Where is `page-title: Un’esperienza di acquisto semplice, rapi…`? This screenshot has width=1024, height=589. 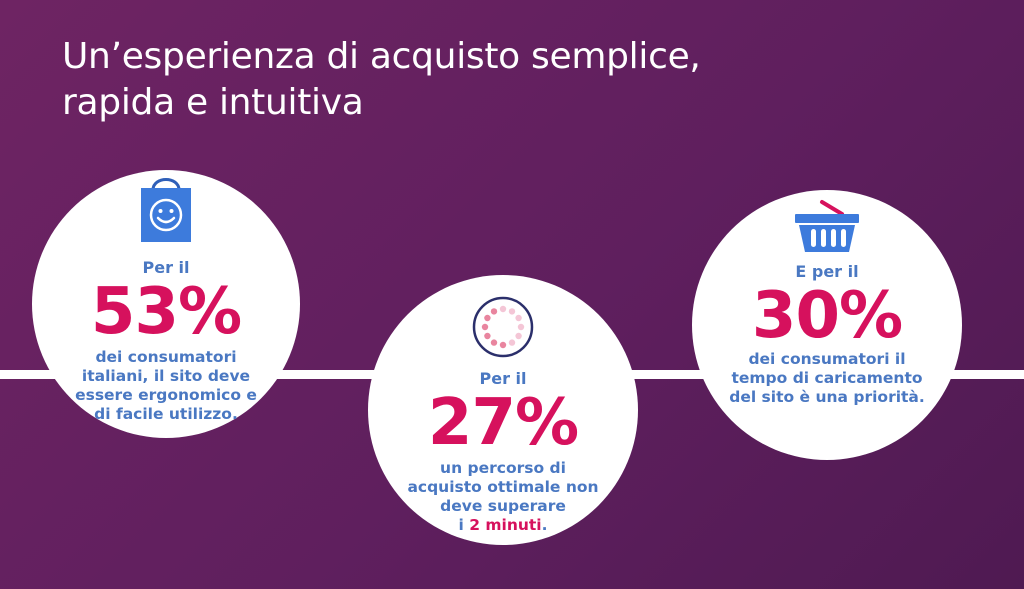
page-title: Un’esperienza di acquisto semplice, rapi… is located at coordinates (442, 80).